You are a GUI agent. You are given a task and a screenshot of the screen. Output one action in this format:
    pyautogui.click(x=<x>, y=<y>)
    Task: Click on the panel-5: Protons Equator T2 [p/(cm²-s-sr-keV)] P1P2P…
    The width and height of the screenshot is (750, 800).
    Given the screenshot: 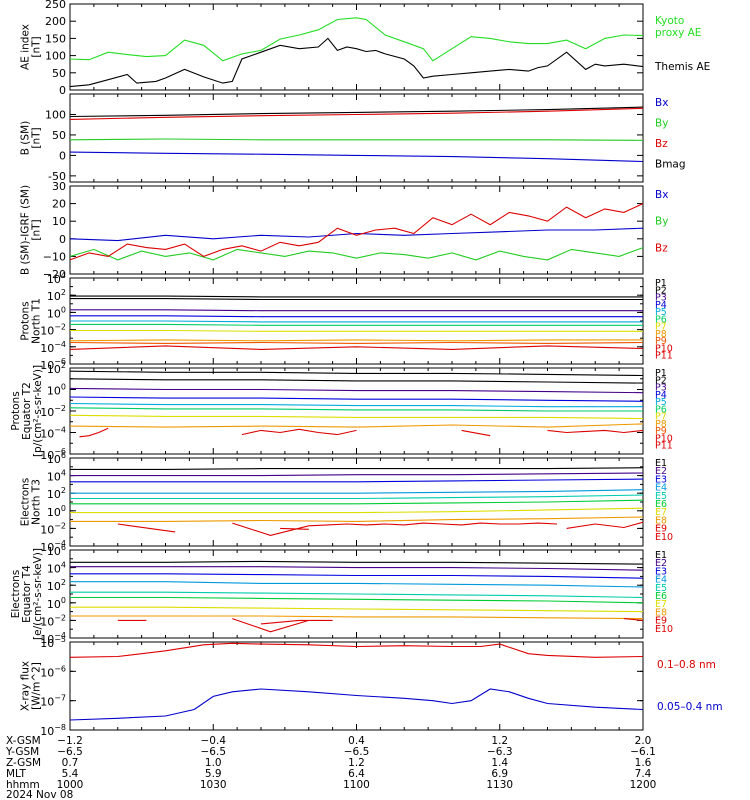 What is the action you would take?
    pyautogui.click(x=341, y=411)
    